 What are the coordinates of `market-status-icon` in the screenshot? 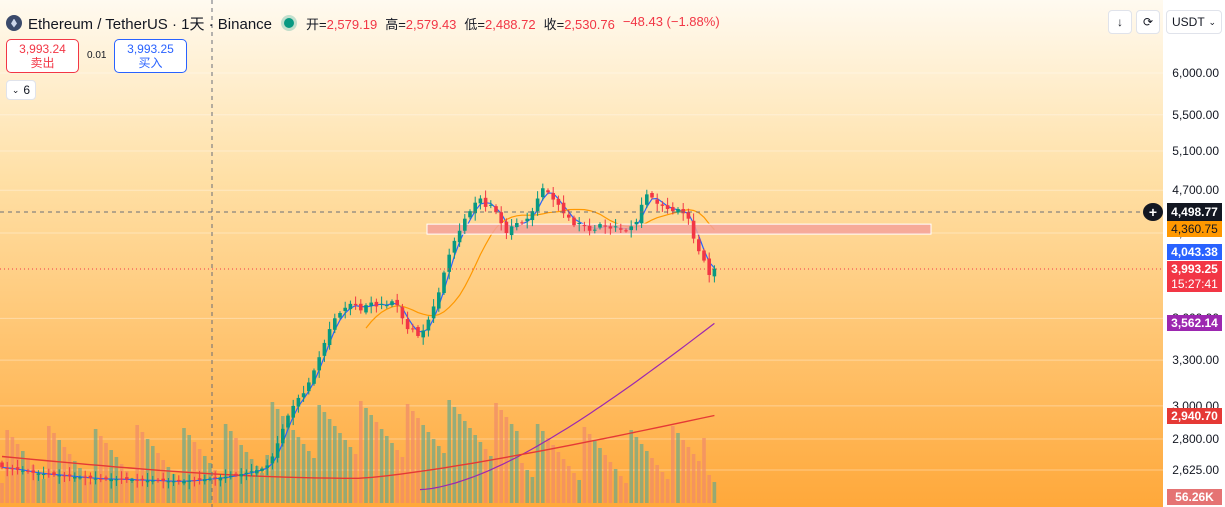 It's located at (289, 23).